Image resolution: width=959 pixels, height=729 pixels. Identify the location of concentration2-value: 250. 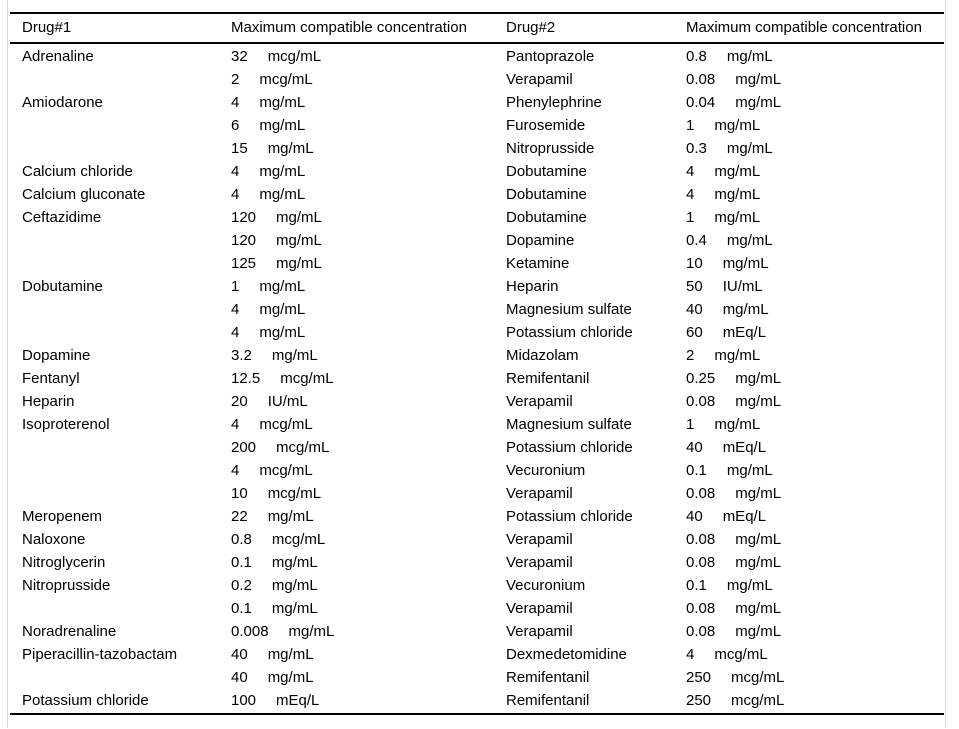
(699, 700).